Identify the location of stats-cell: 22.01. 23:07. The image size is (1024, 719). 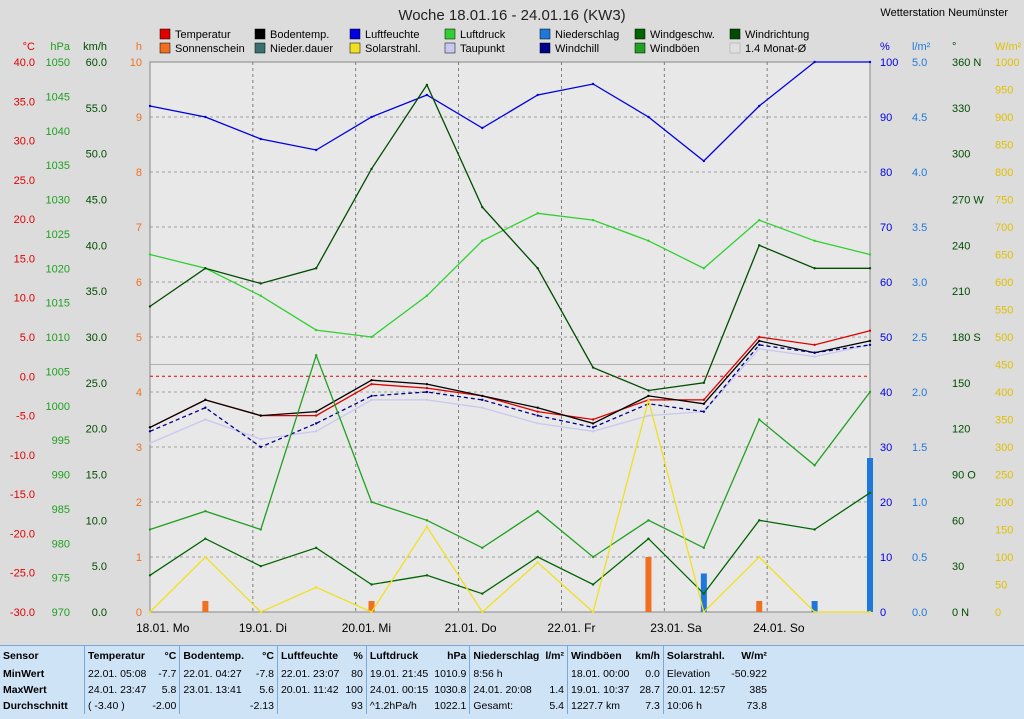
(309, 674).